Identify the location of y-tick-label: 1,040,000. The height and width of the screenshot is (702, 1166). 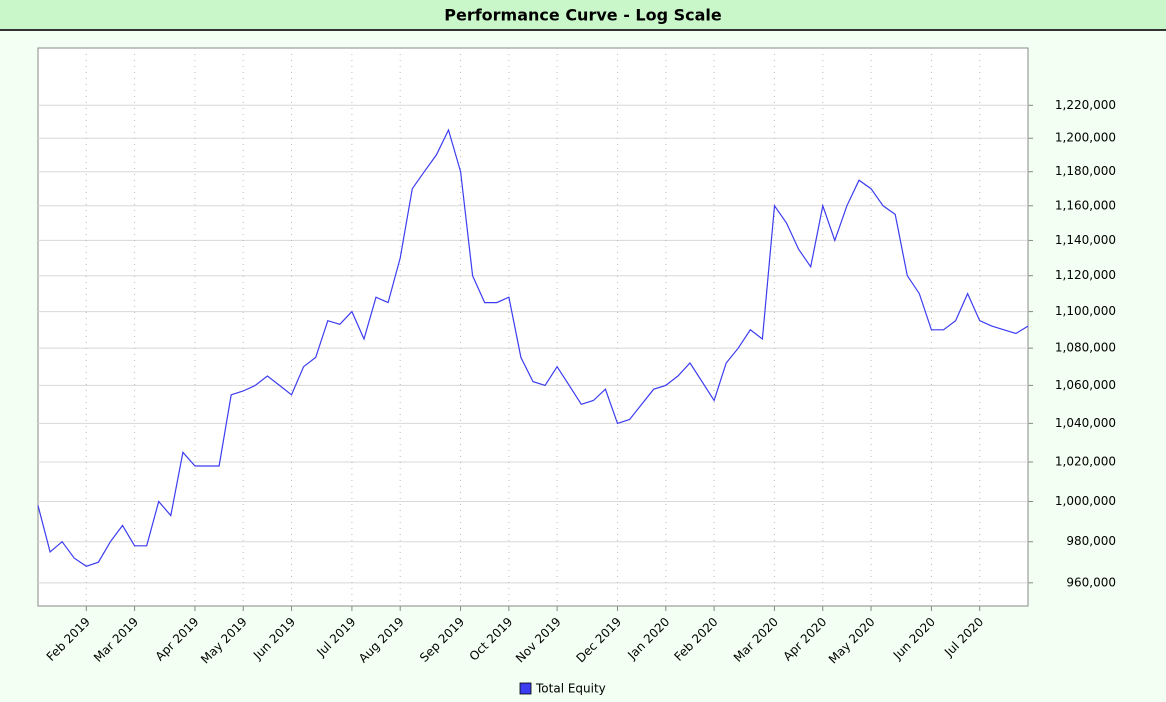
(1085, 423).